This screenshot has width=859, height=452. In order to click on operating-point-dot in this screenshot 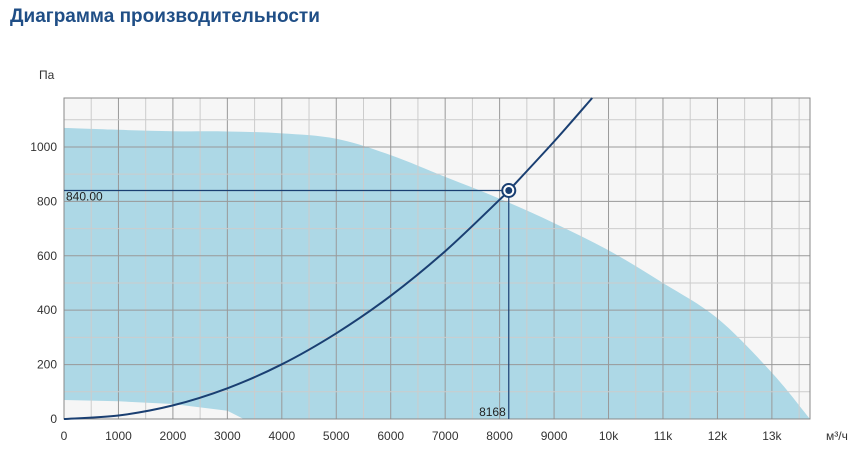, I will do `click(509, 190)`.